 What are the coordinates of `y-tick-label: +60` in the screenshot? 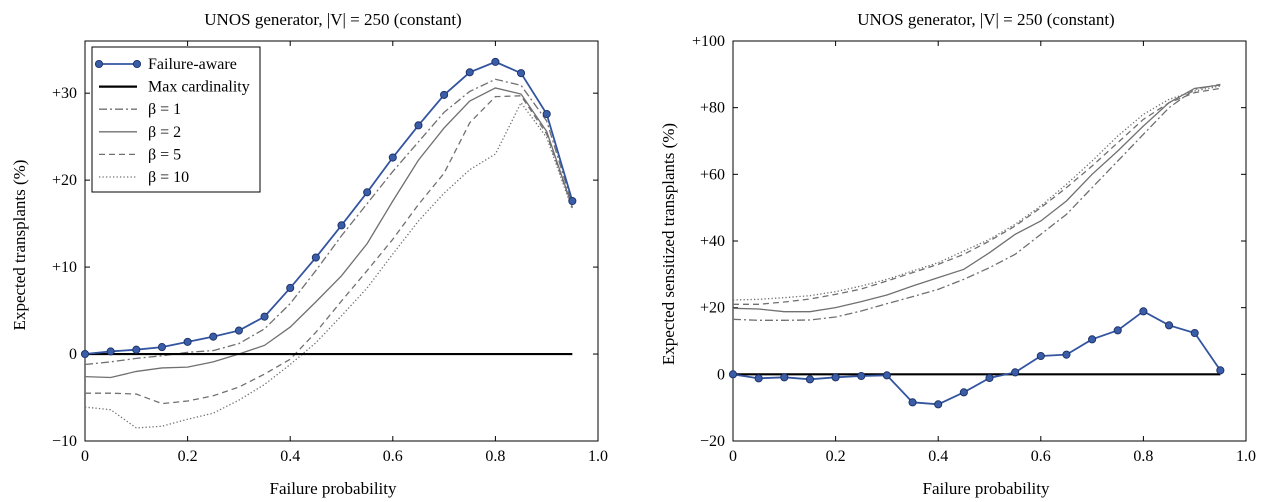 It's located at (712, 174).